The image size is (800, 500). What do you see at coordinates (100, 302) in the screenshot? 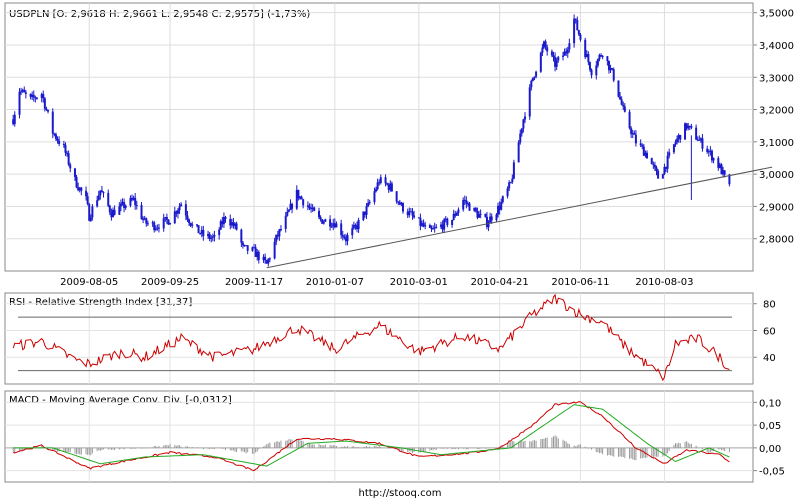
I see `rsi-panel-title: RSI - Relative Strength Index [31,37]` at bounding box center [100, 302].